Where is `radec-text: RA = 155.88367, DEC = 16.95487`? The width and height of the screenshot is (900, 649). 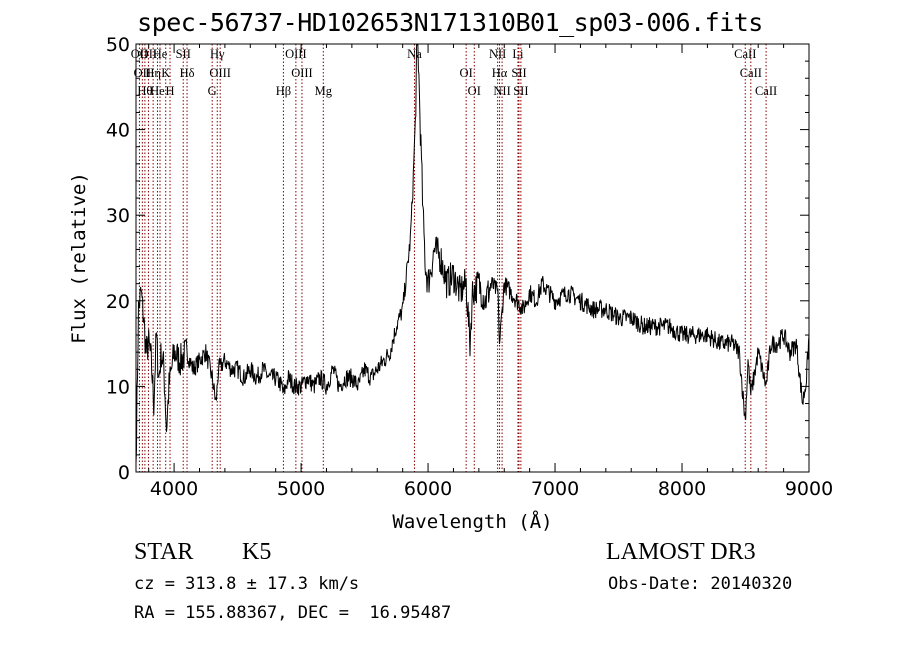 radec-text: RA = 155.88367, DEC = 16.95487 is located at coordinates (293, 613).